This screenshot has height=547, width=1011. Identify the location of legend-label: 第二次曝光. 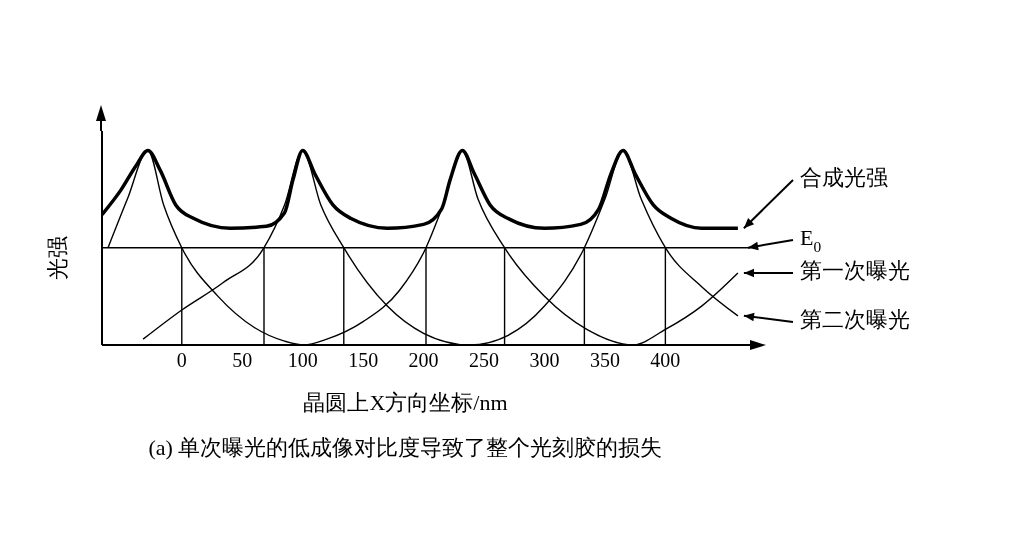
(855, 320).